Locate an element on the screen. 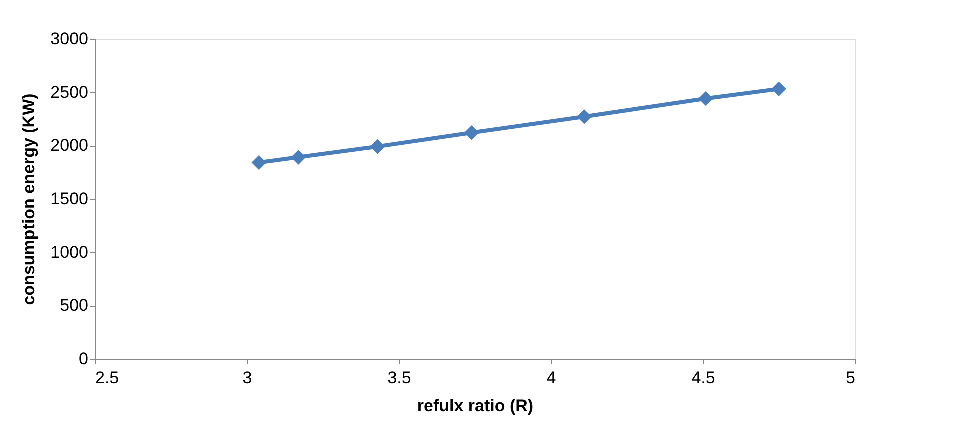  y-tick-label: 500 is located at coordinates (74, 306).